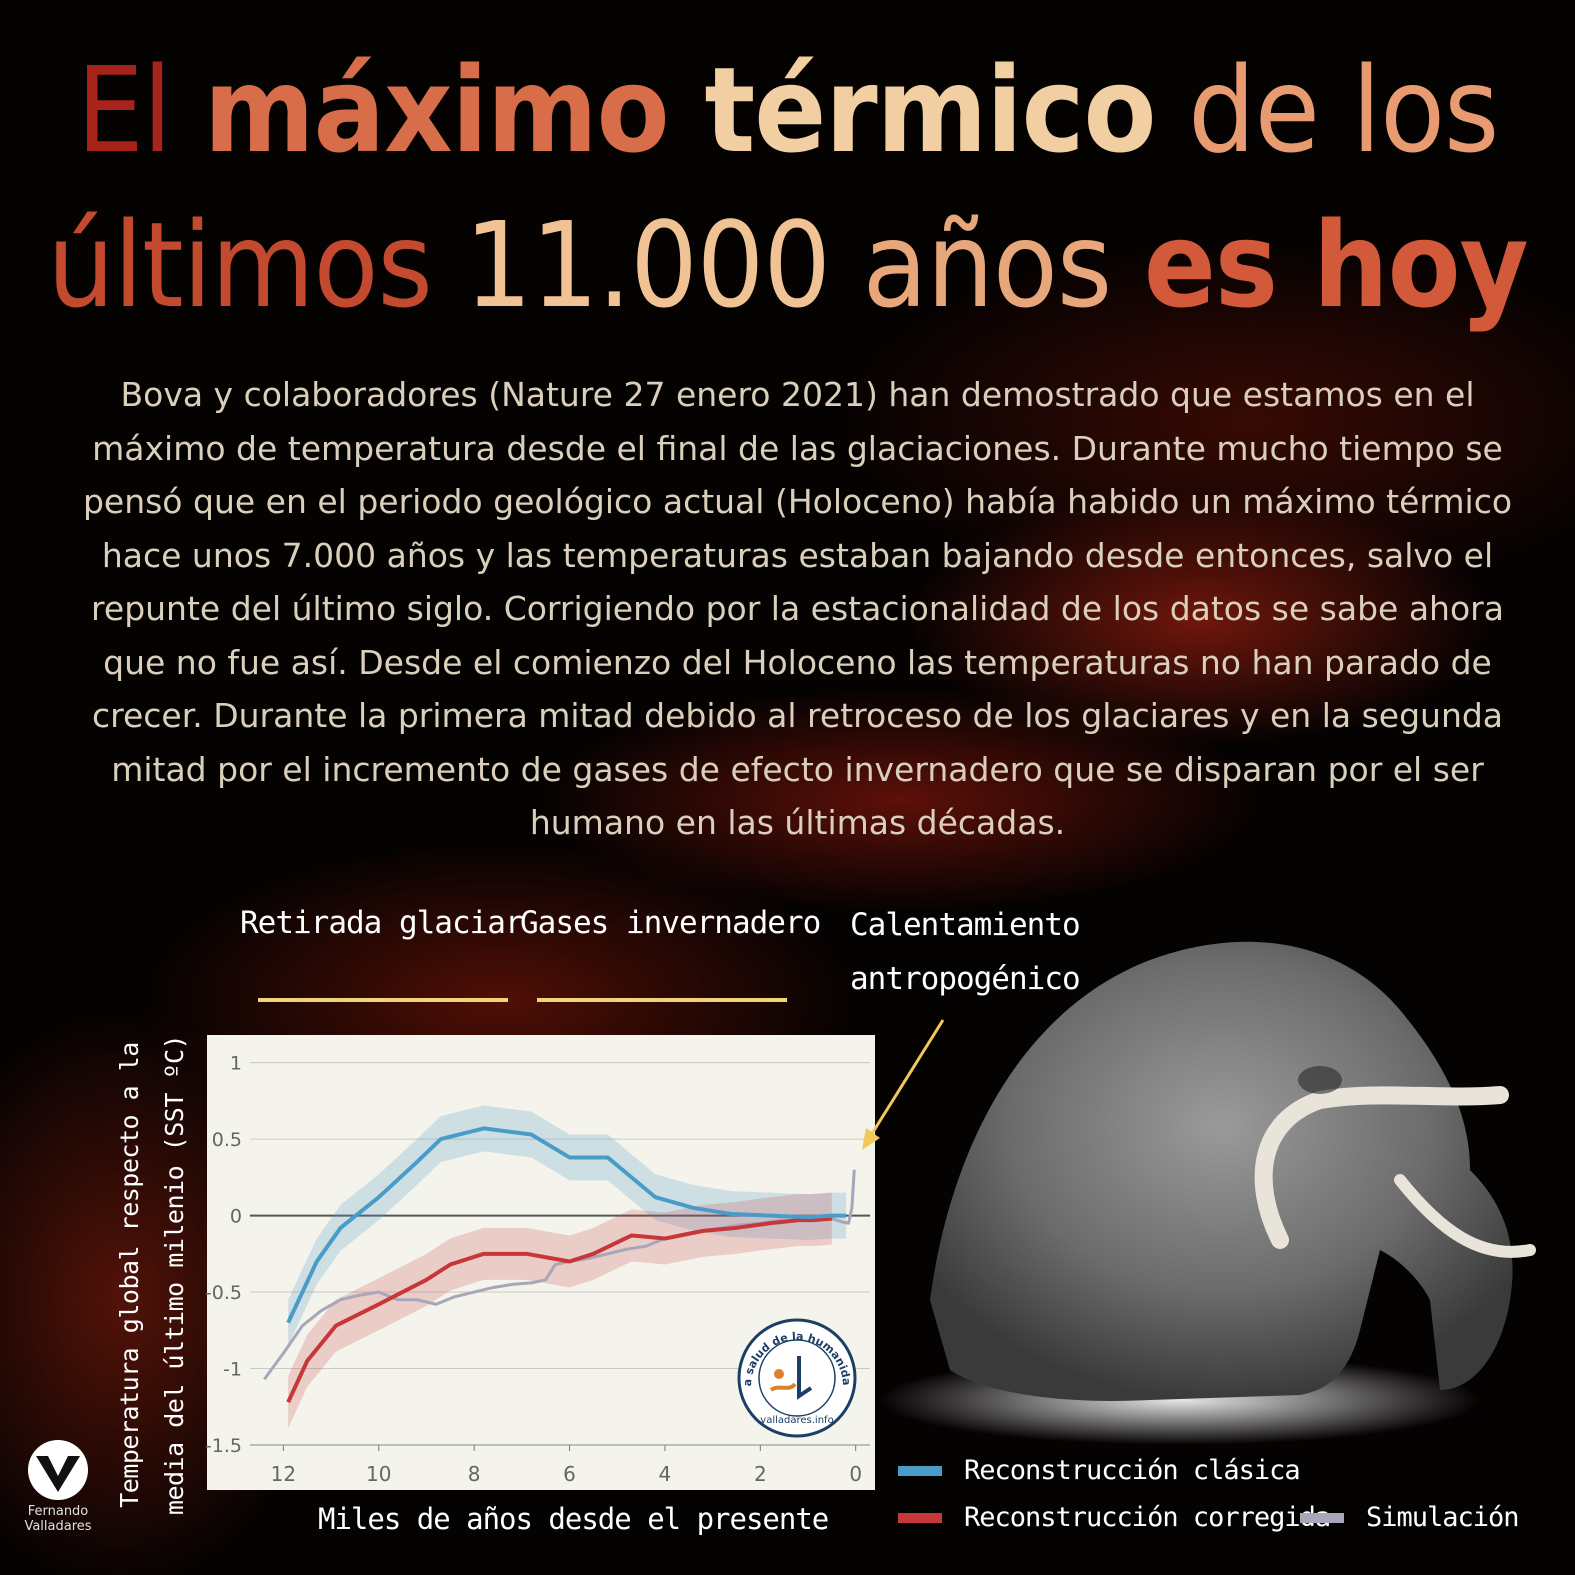 The image size is (1575, 1575). Describe the element at coordinates (223, 1293) in the screenshot. I see `chart-y-tick-label: -0.5` at that location.